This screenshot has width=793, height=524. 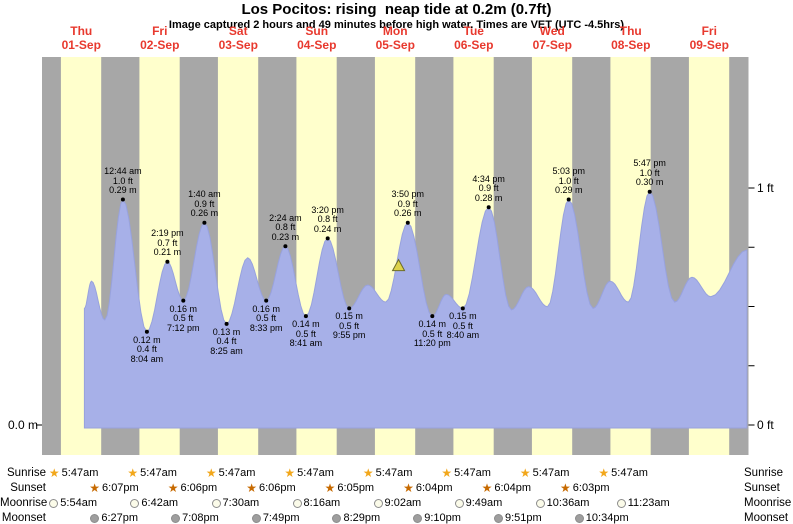 What do you see at coordinates (768, 503) in the screenshot?
I see `moonrise-row-label-right: Moonrise` at bounding box center [768, 503].